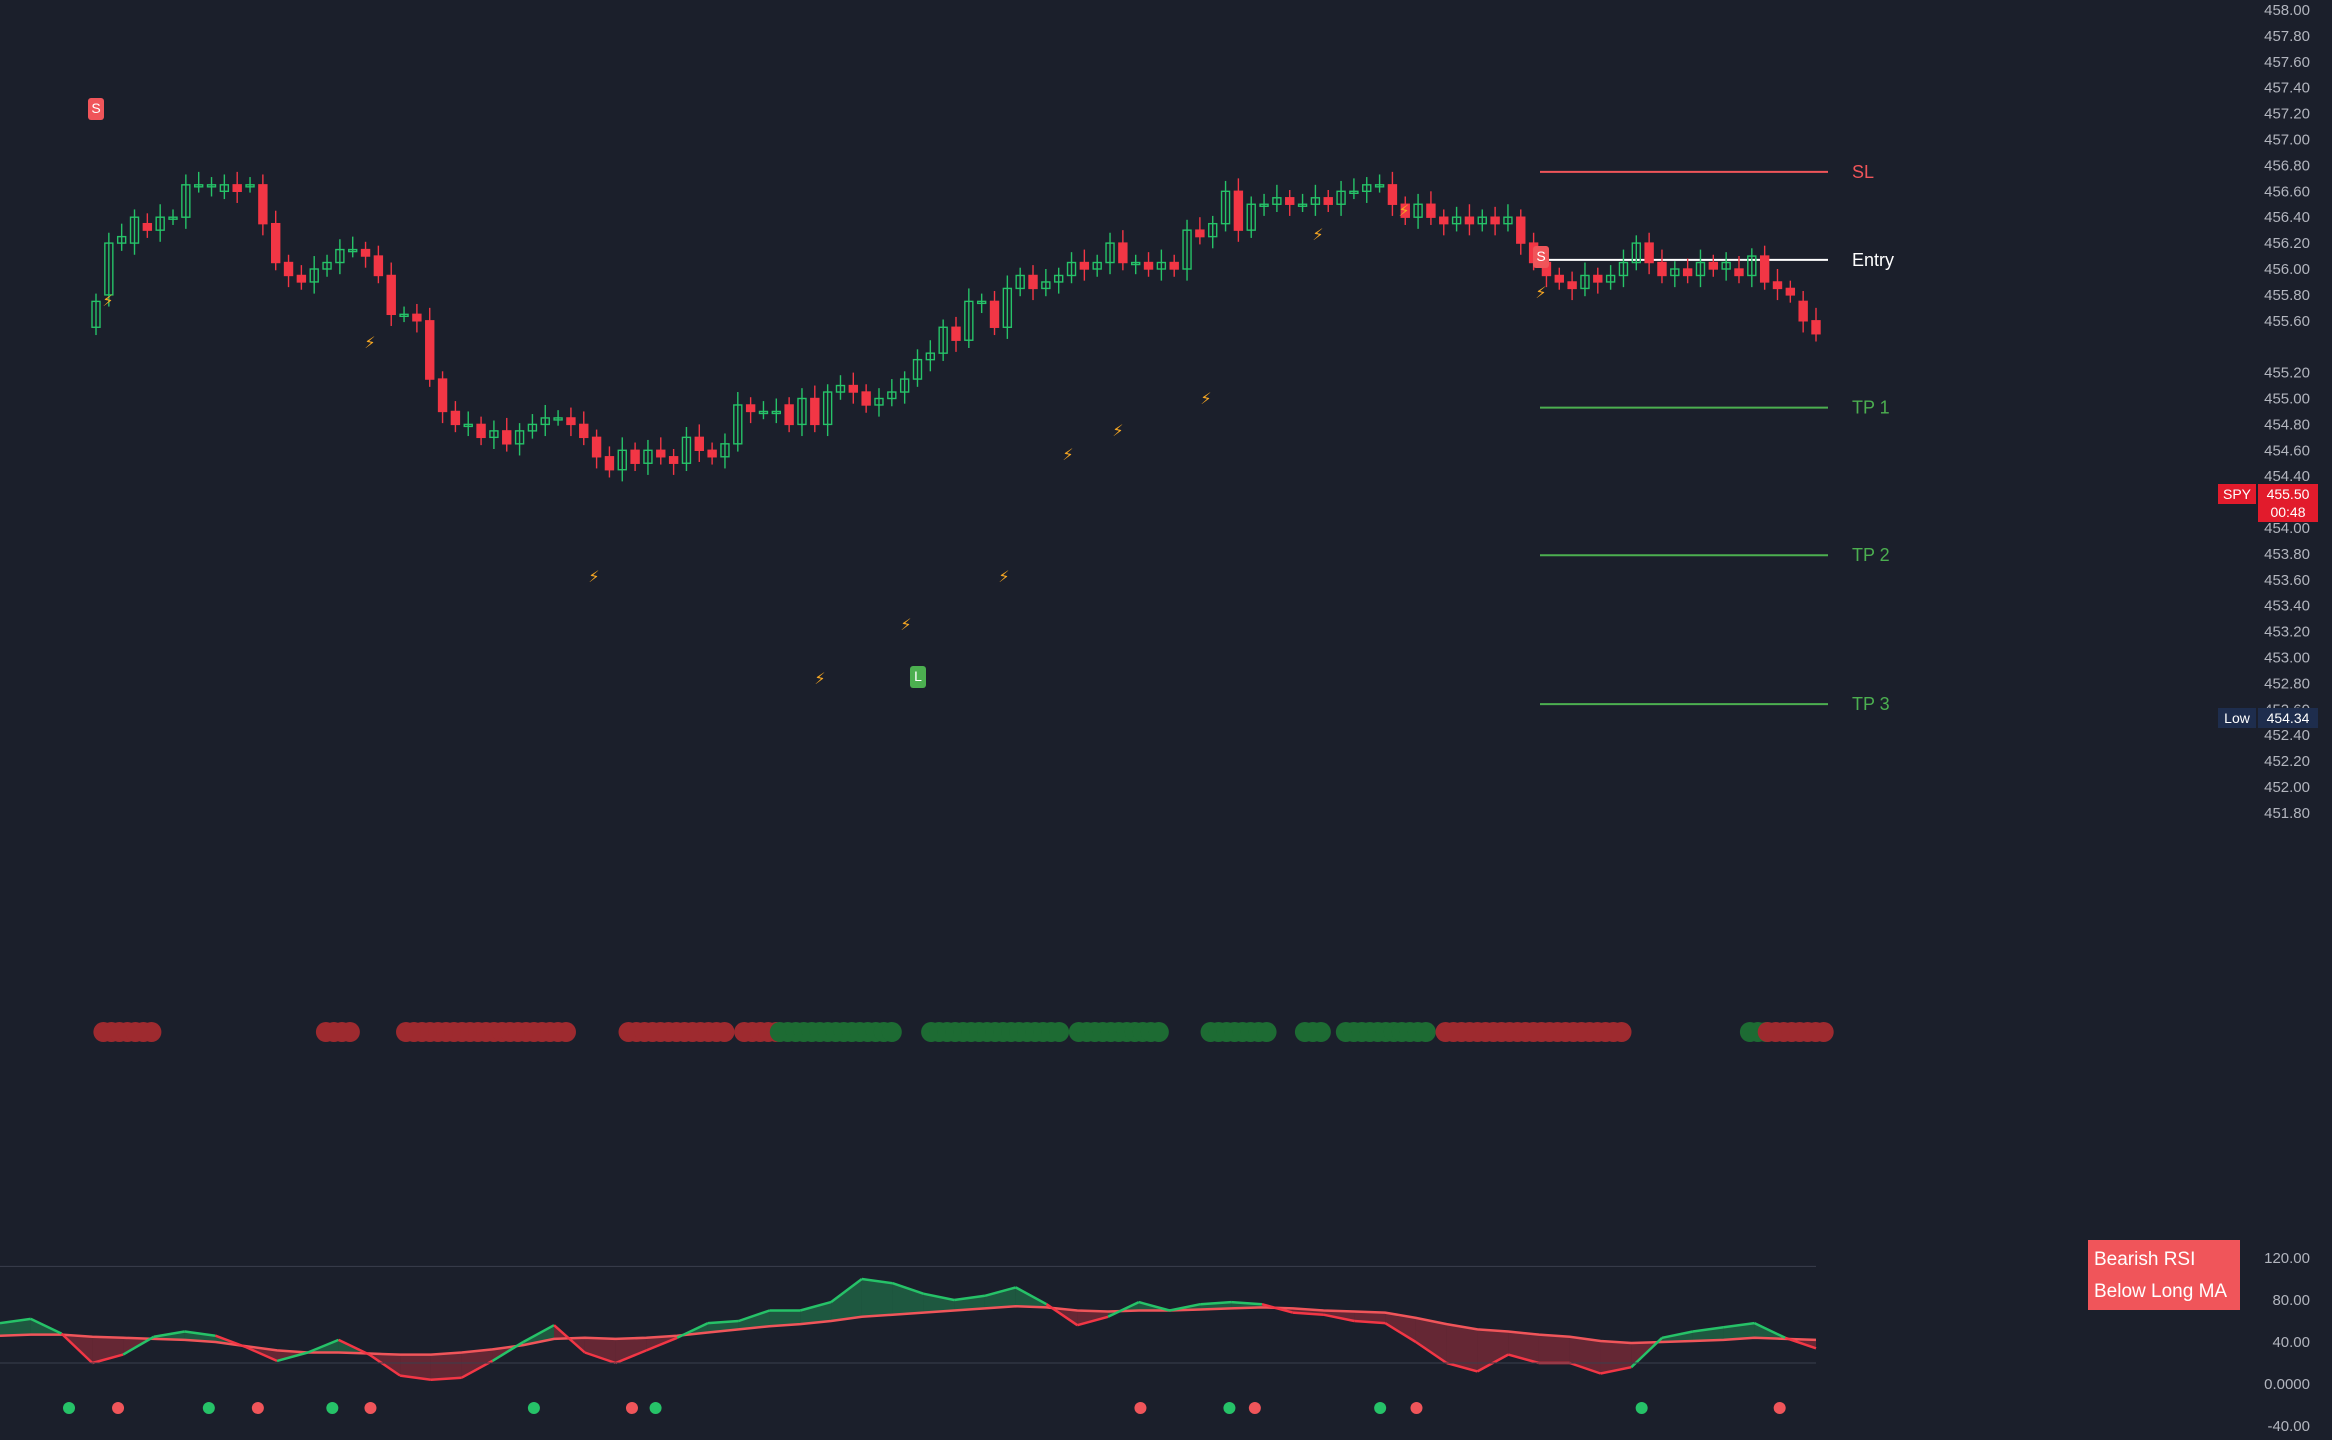 Image resolution: width=2332 pixels, height=1440 pixels. Describe the element at coordinates (2237, 494) in the screenshot. I see `price-tag-symbol: SPY` at that location.